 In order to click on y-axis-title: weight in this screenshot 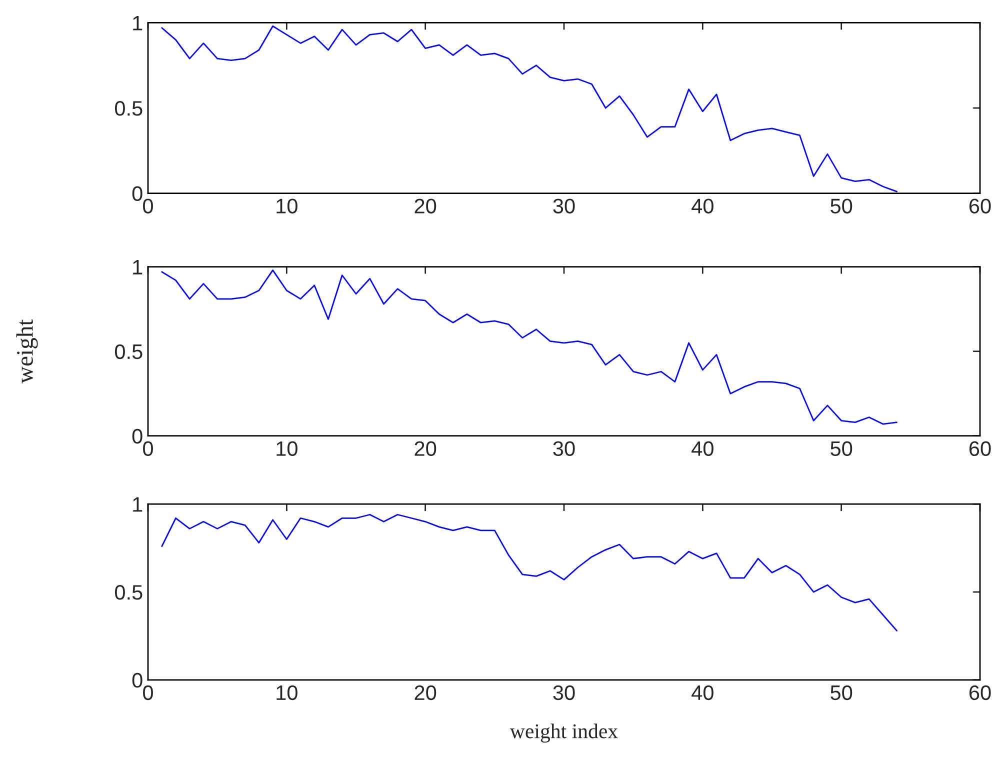, I will do `click(27, 351)`.